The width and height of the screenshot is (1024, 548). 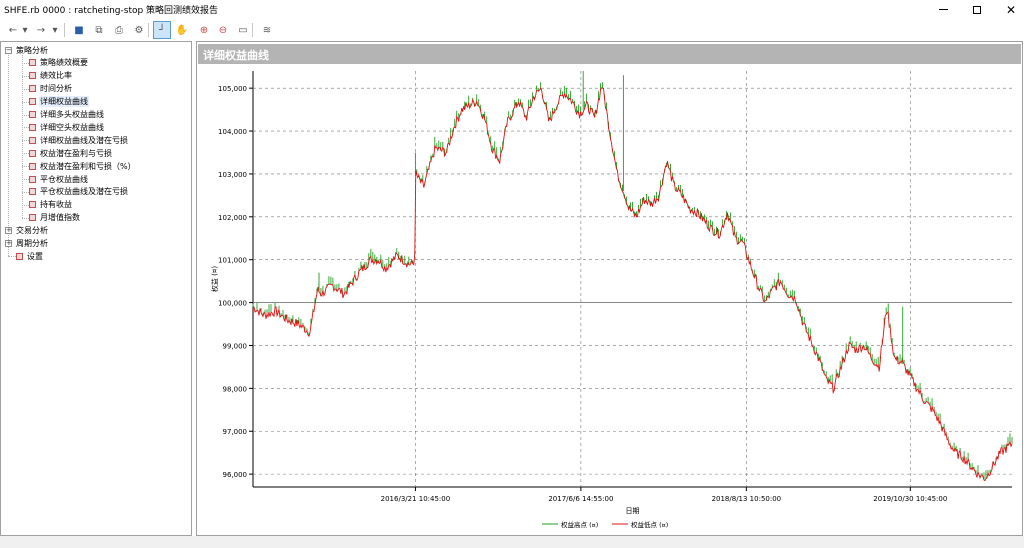 I want to click on y-tick-label: 96,000, so click(x=235, y=475).